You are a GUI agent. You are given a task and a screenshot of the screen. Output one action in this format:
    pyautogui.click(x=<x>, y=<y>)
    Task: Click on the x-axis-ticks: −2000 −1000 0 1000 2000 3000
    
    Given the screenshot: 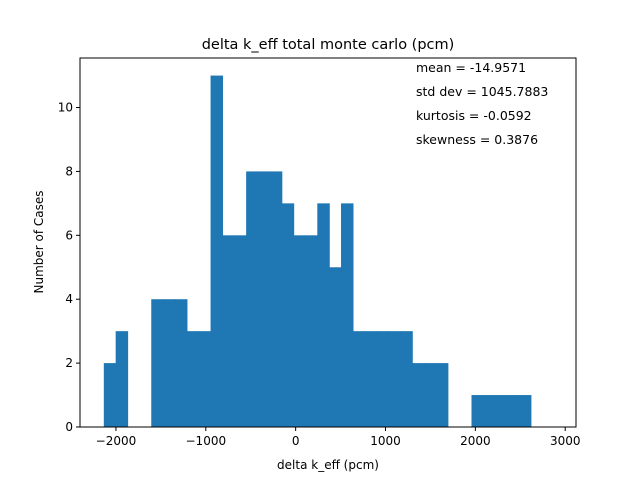 What is the action you would take?
    pyautogui.click(x=338, y=437)
    